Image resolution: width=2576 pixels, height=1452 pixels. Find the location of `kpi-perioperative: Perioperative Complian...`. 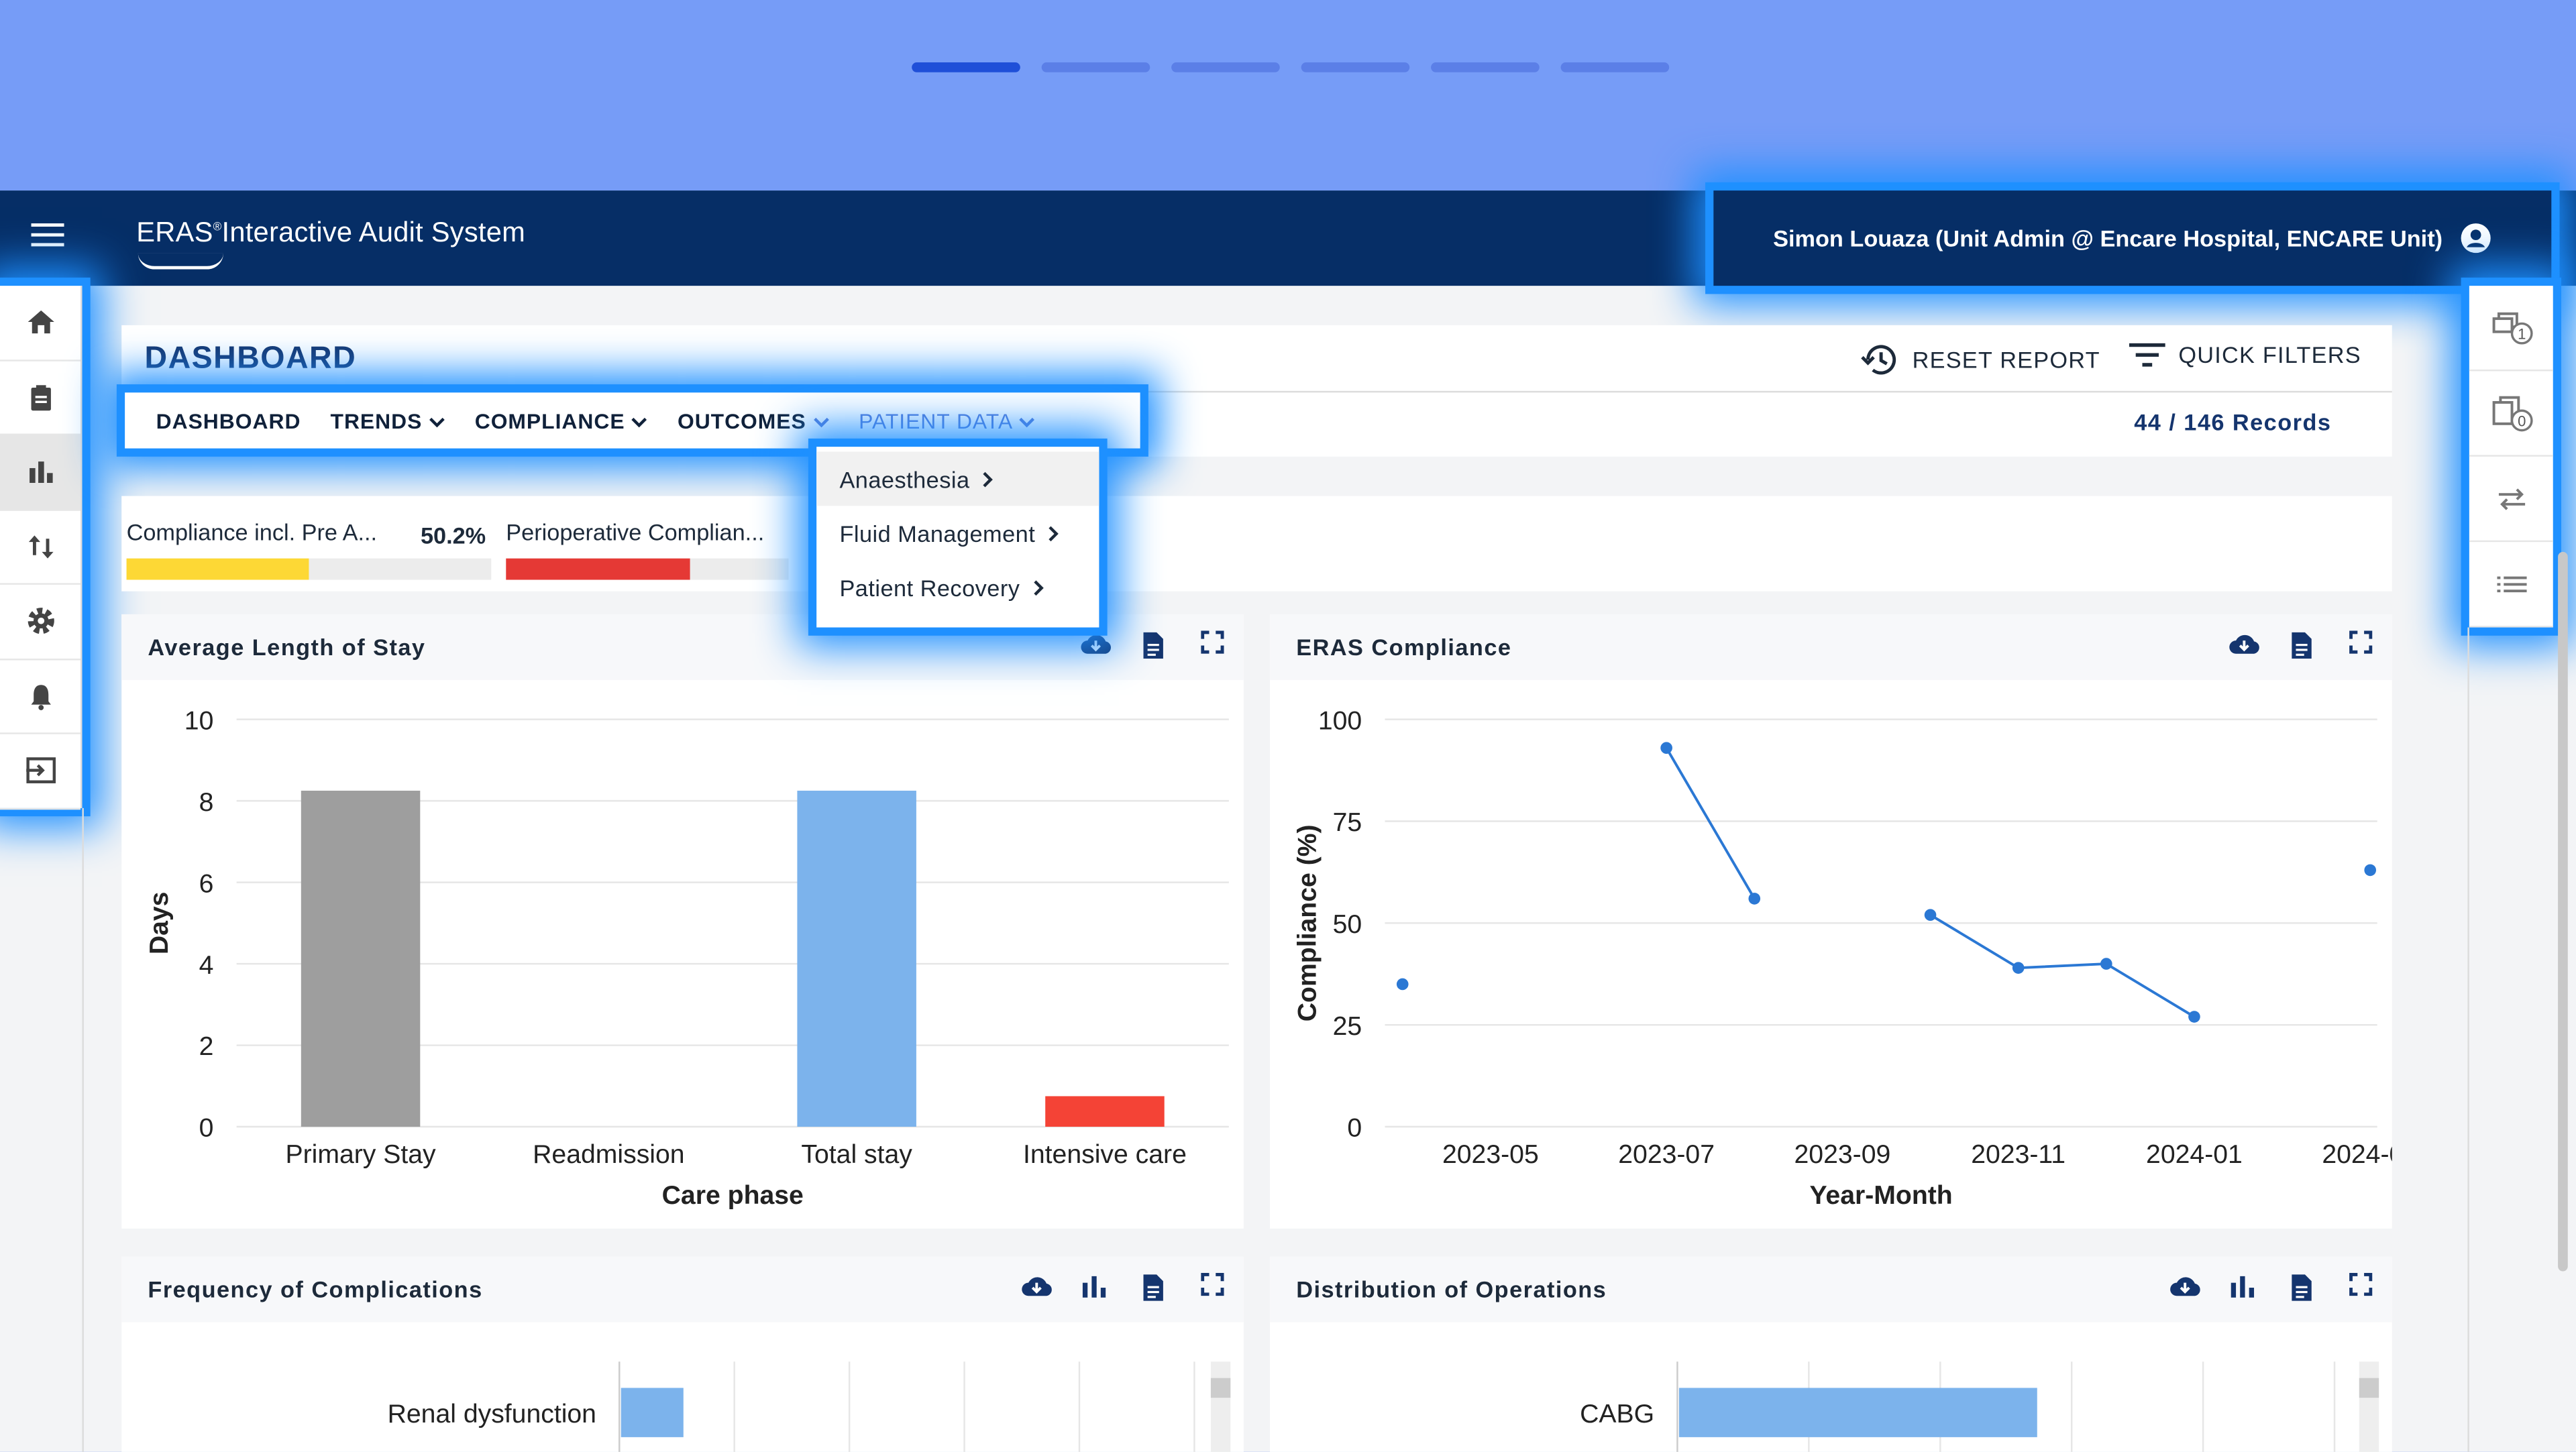

kpi-perioperative: Perioperative Complian... is located at coordinates (647, 549).